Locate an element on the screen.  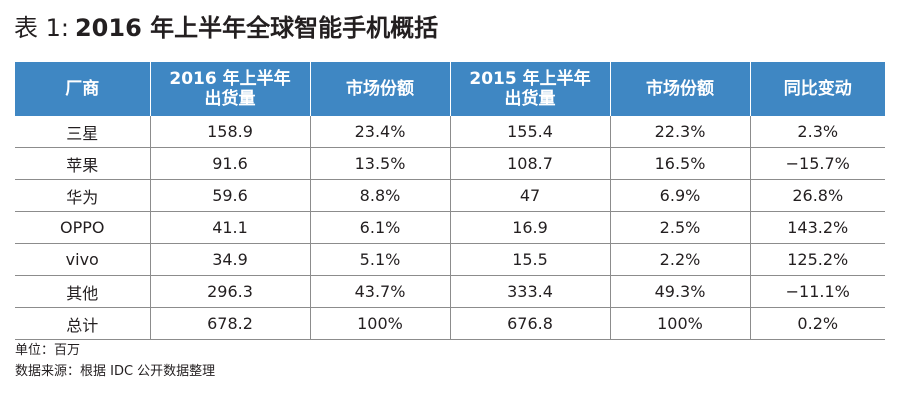
value-cell: 22.3% is located at coordinates (679, 132).